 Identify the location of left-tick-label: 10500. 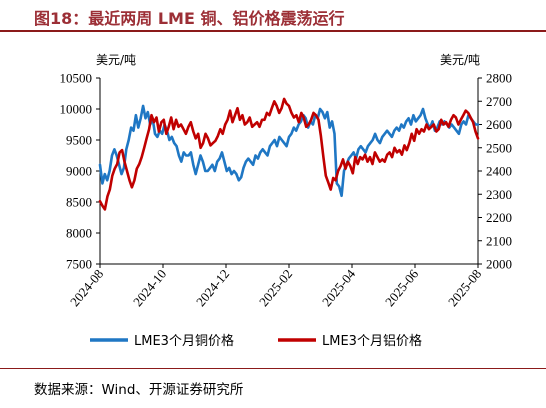
(76, 78).